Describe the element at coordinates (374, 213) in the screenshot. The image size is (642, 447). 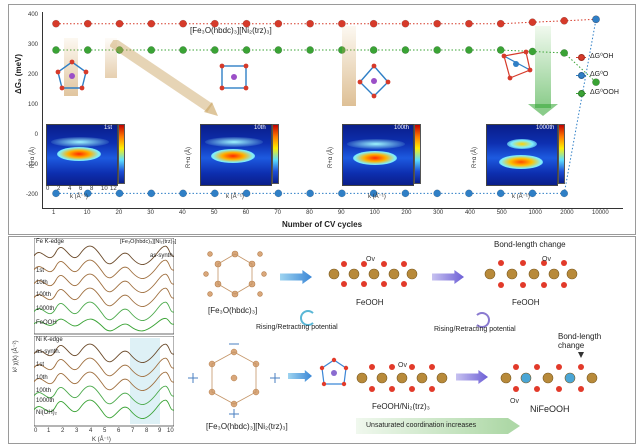
I see `x-tick: 100` at that location.